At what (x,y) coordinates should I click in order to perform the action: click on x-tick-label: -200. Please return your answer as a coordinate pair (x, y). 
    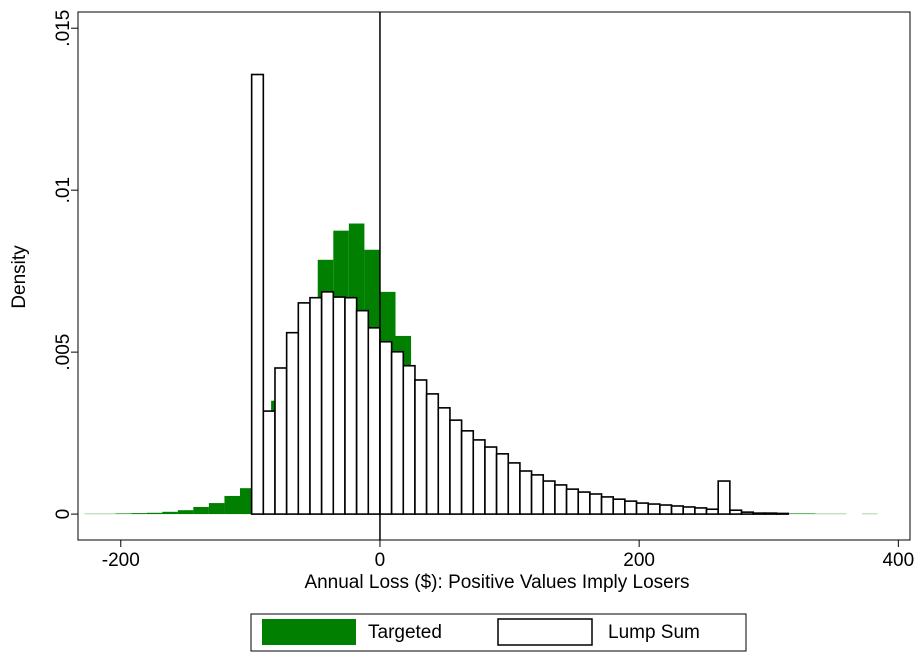
    Looking at the image, I should click on (121, 560).